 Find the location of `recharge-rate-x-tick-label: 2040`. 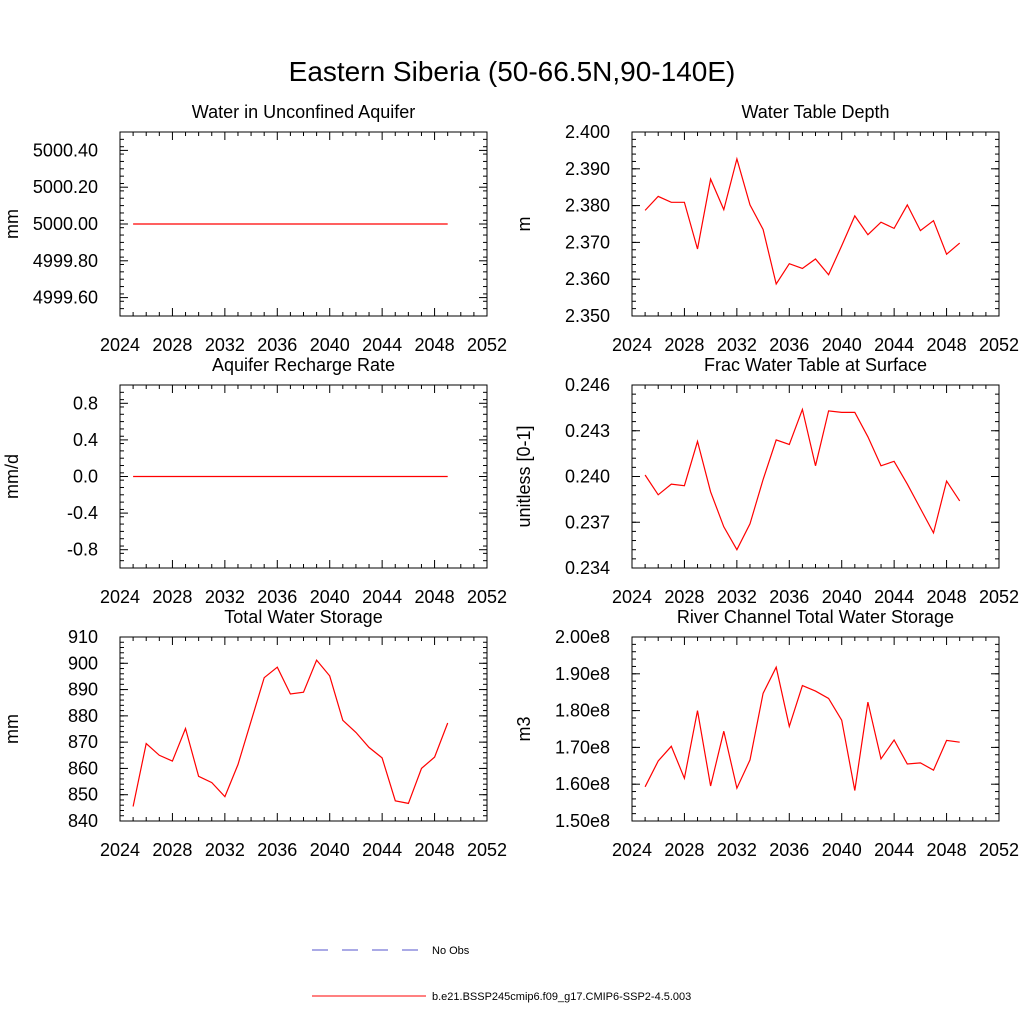

recharge-rate-x-tick-label: 2040 is located at coordinates (330, 597).